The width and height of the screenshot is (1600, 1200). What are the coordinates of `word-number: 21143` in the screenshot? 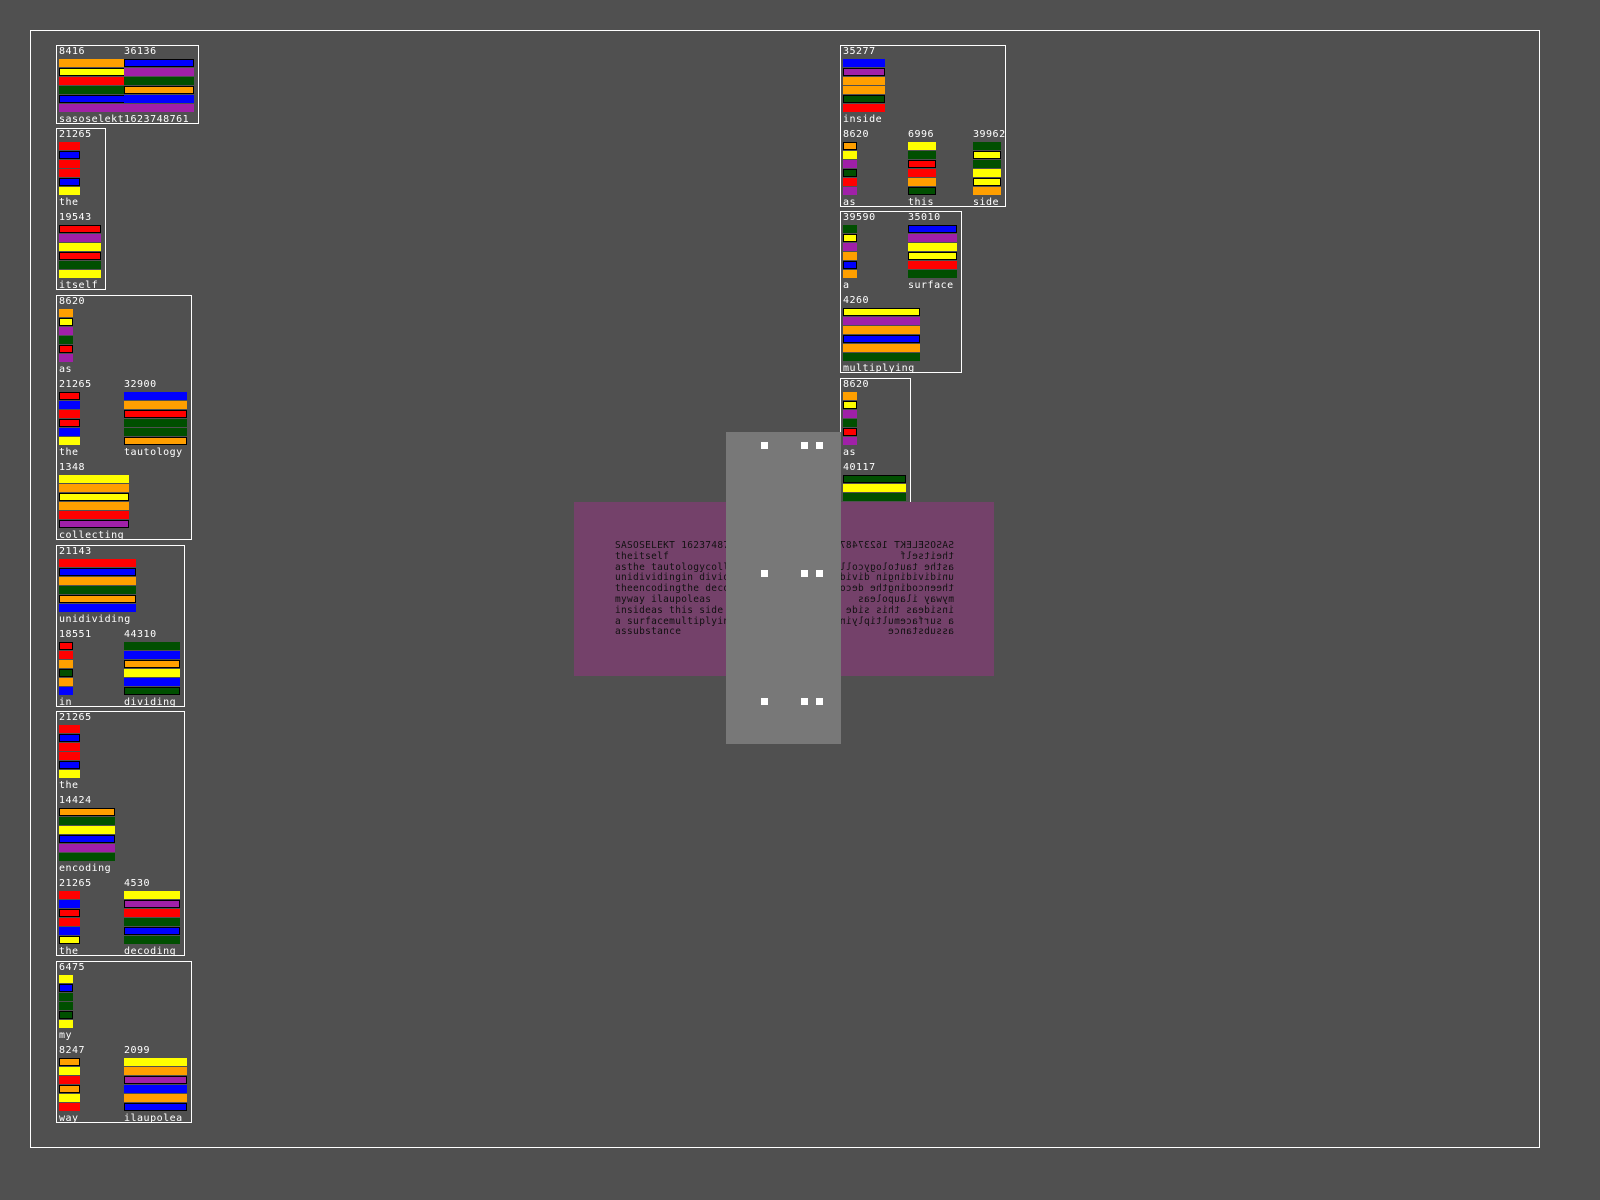 It's located at (75, 551).